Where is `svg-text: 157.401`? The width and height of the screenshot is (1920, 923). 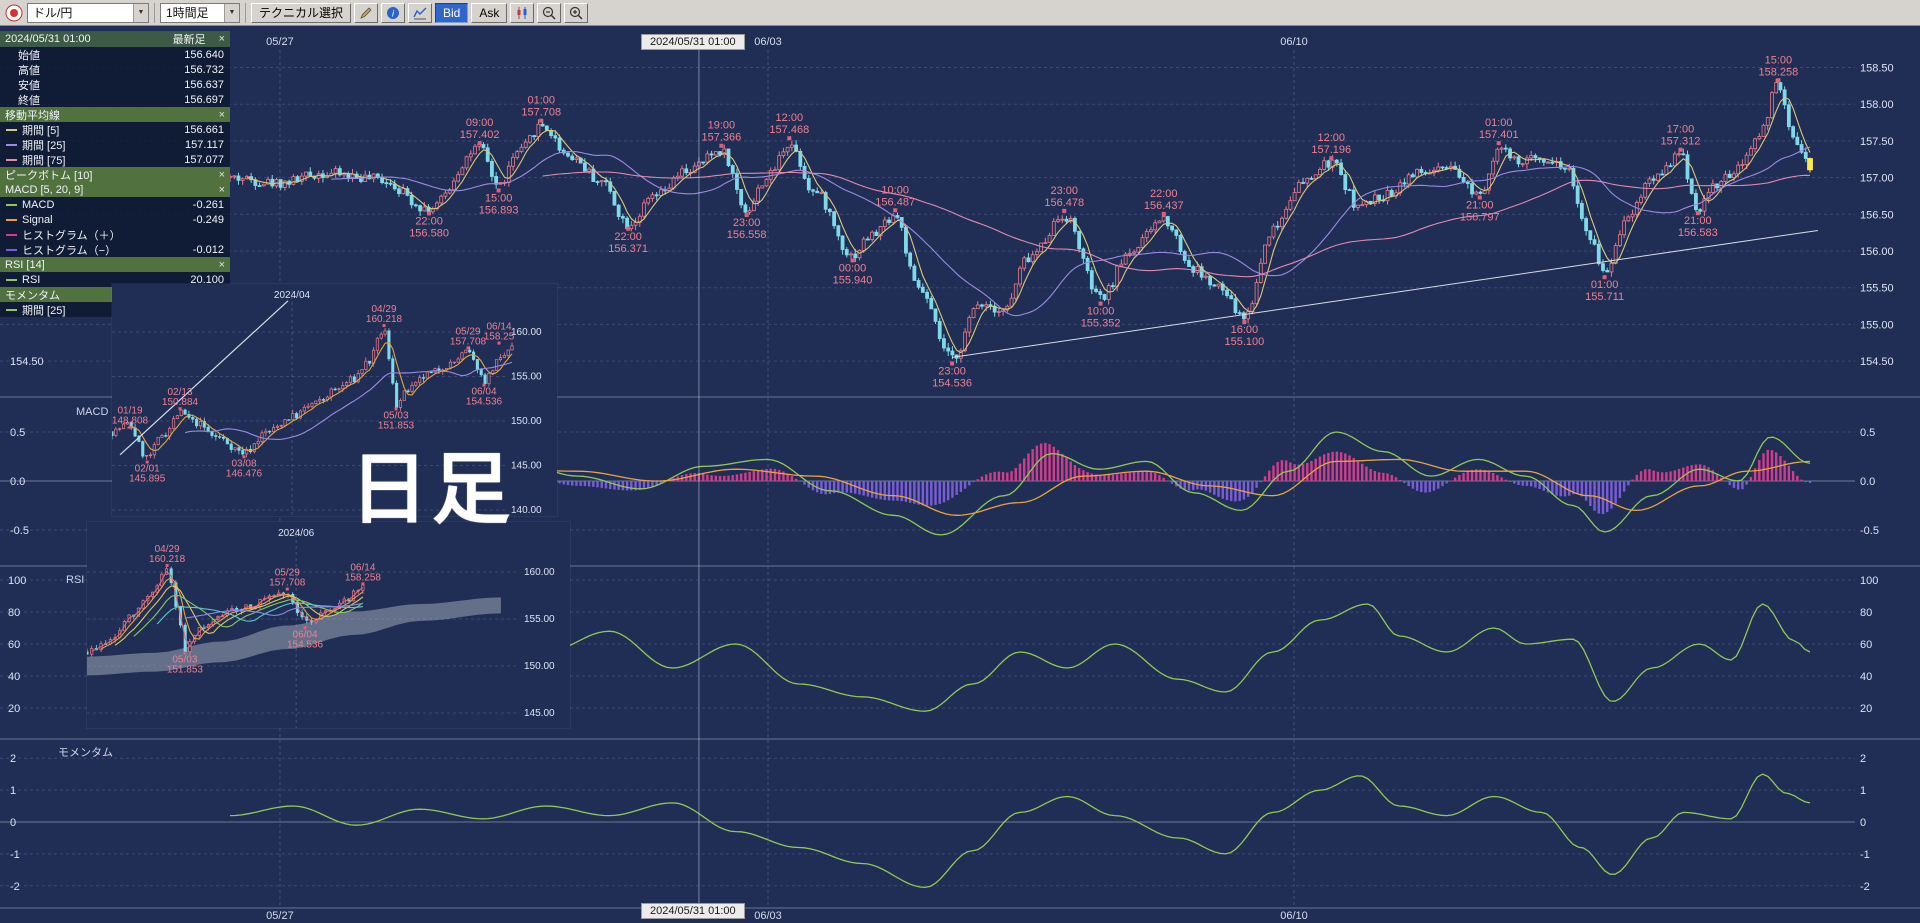
svg-text: 157.401 is located at coordinates (1499, 135).